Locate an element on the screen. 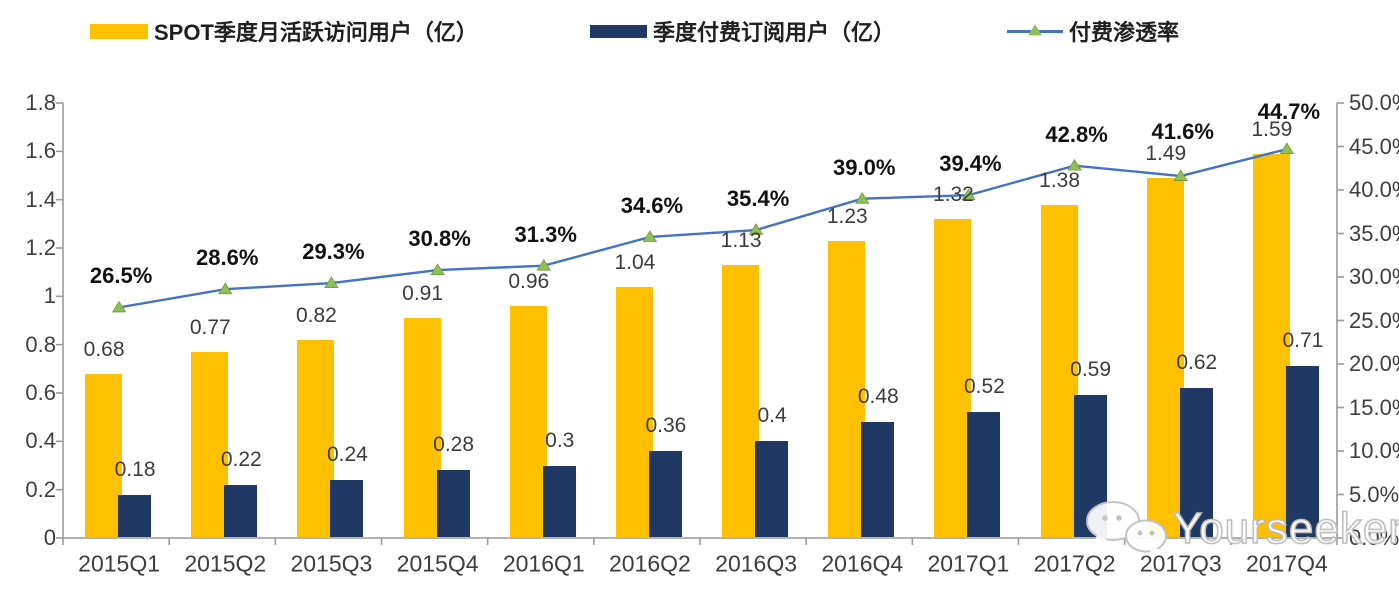 The image size is (1399, 596). bar-value-label-mau: 1.13 is located at coordinates (741, 240).